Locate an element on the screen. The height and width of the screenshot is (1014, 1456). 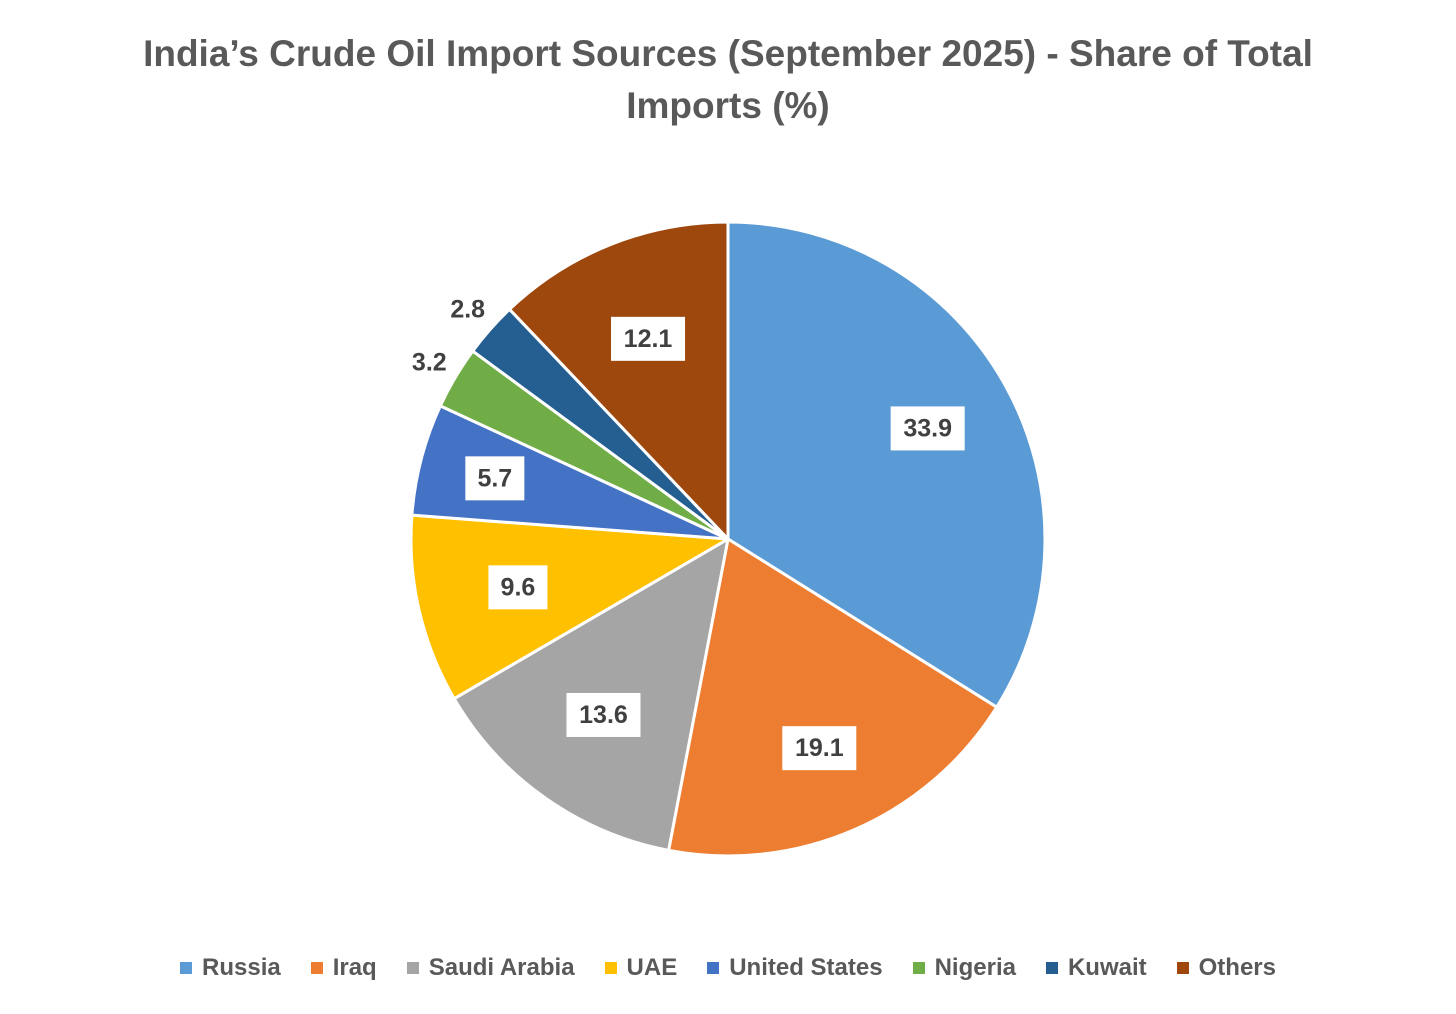
pie-slice-others is located at coordinates (619, 380).